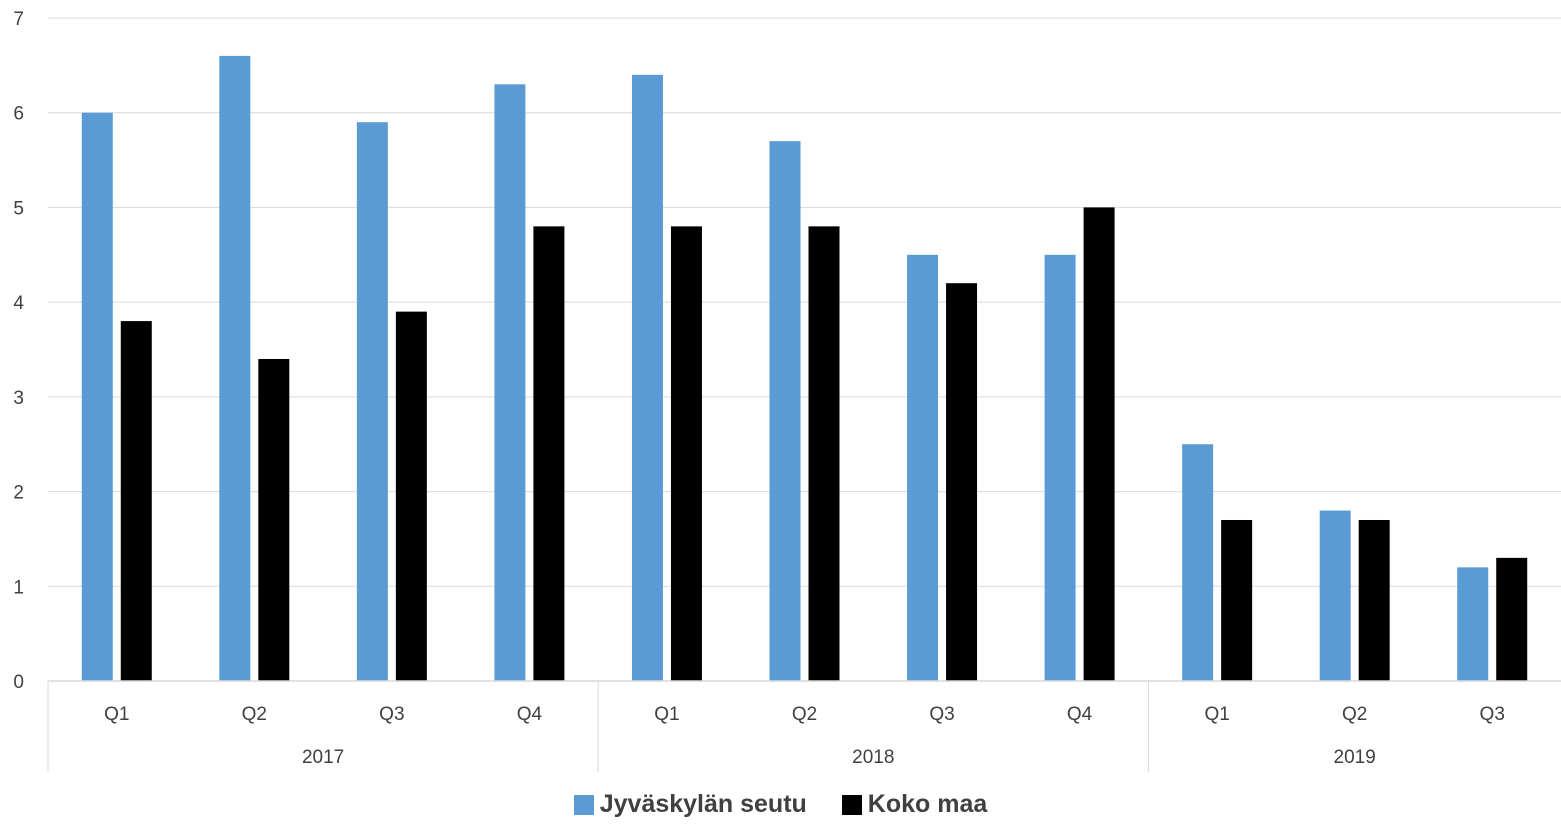 The width and height of the screenshot is (1561, 827). I want to click on legend-item-series-2: Koko maa, so click(914, 804).